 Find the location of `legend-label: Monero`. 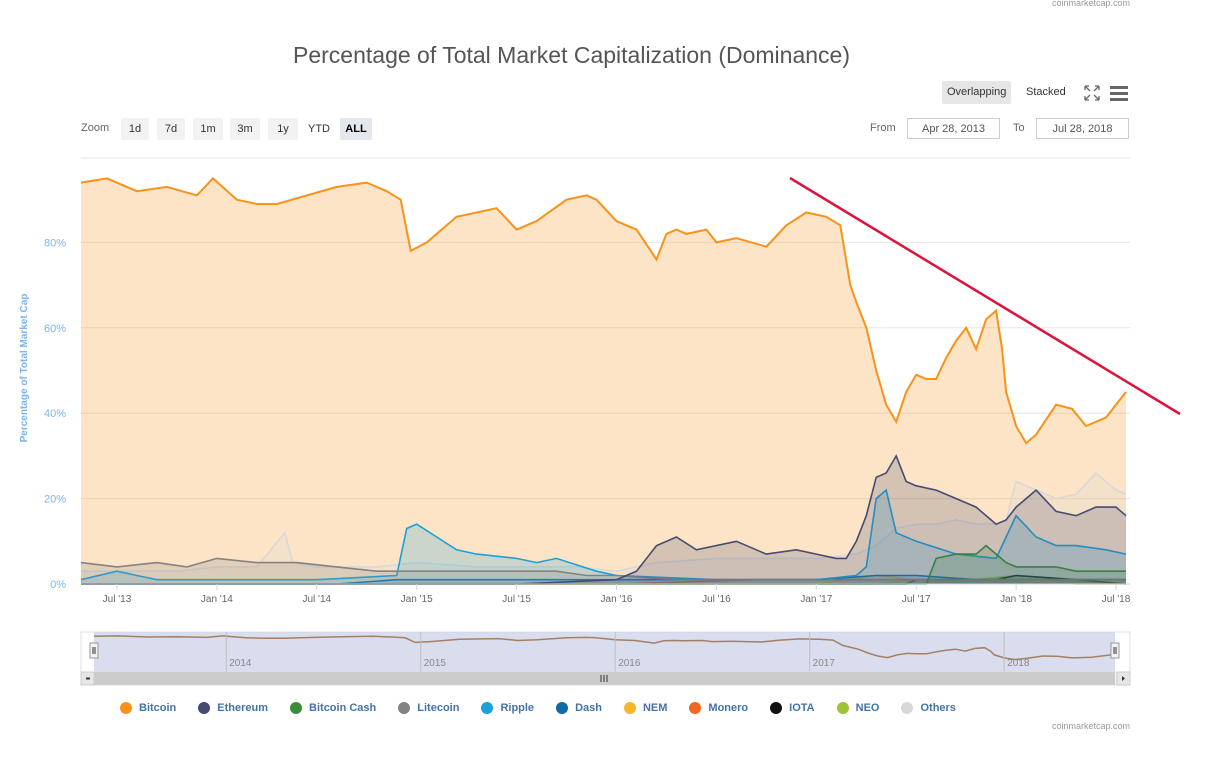

legend-label: Monero is located at coordinates (728, 708).